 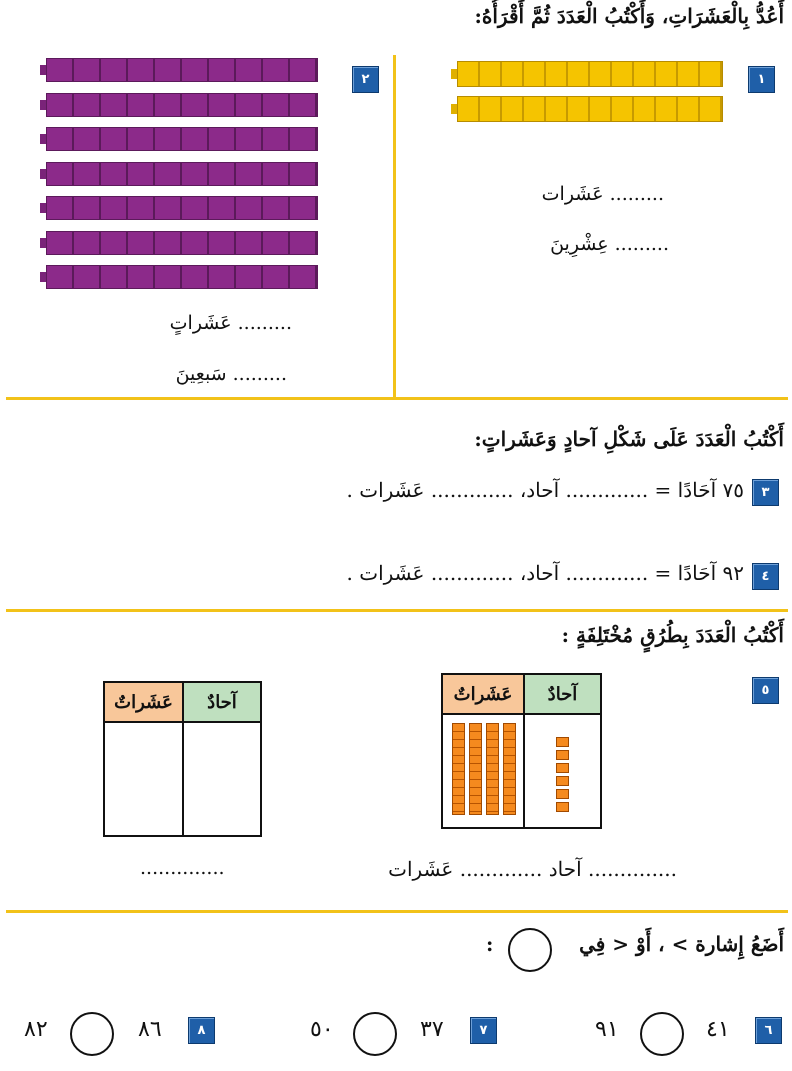 What do you see at coordinates (662, 1034) in the screenshot?
I see `q6-answer-circle` at bounding box center [662, 1034].